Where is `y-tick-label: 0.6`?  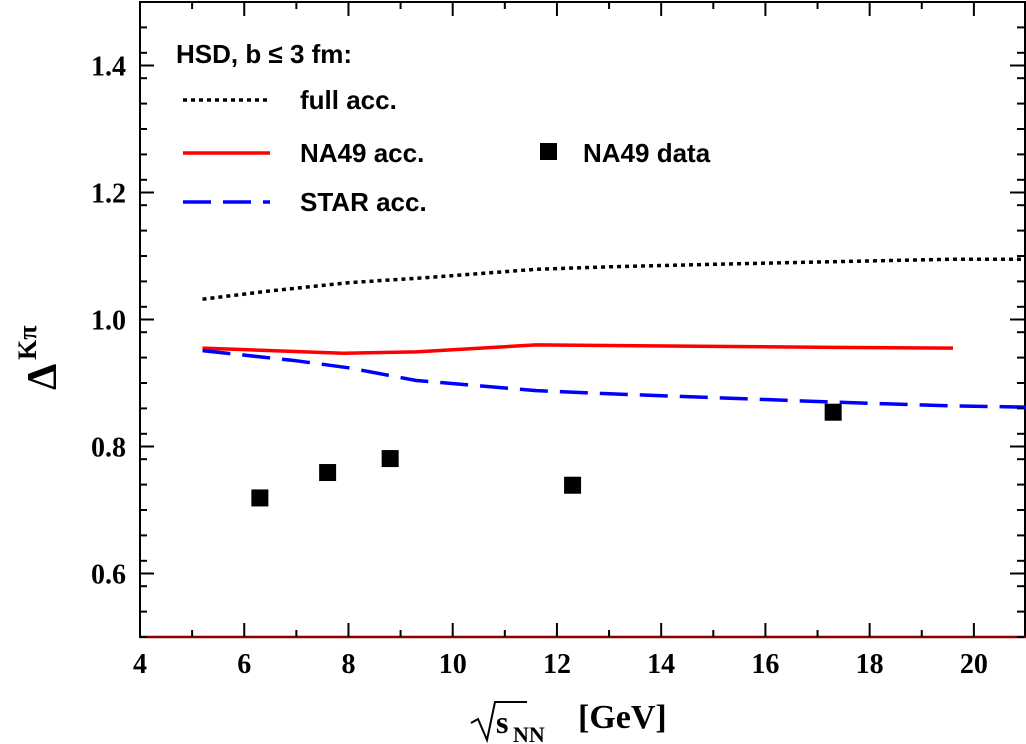 y-tick-label: 0.6 is located at coordinates (108, 575).